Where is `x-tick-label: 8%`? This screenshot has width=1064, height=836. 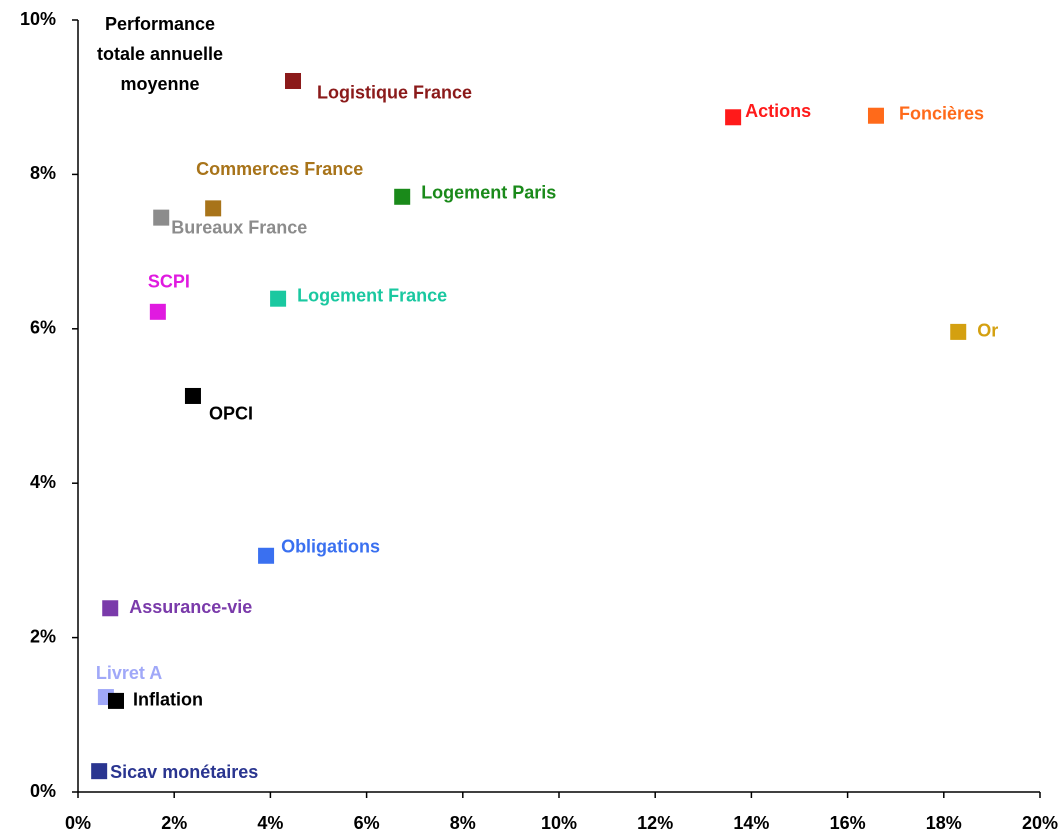 x-tick-label: 8% is located at coordinates (463, 823).